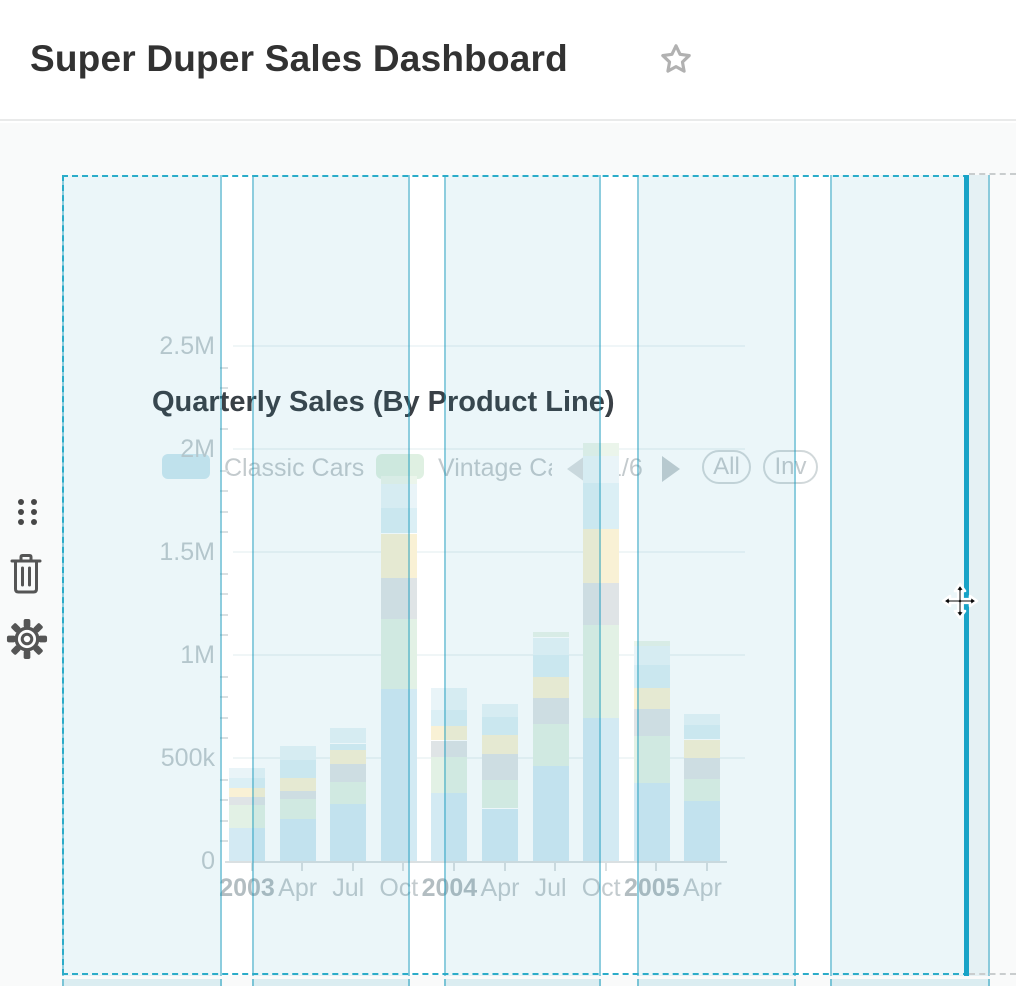  I want to click on drag-handle-icon, so click(28, 513).